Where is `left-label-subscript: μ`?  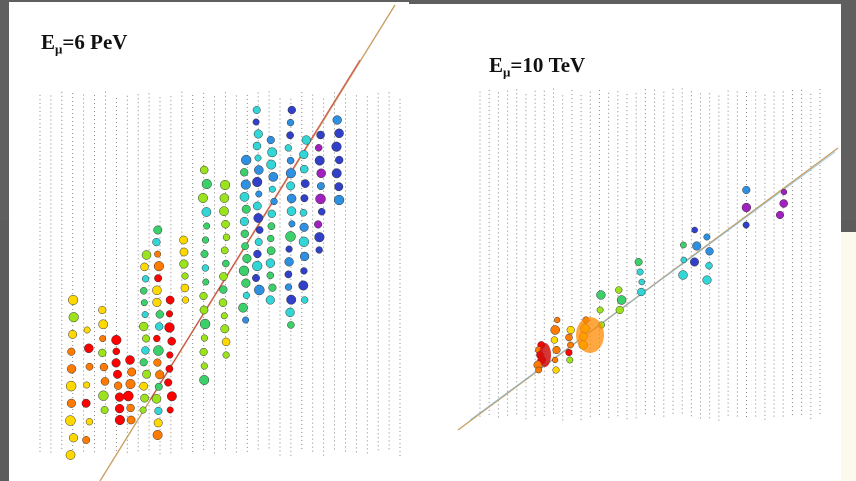
left-label-subscript: μ is located at coordinates (59, 49).